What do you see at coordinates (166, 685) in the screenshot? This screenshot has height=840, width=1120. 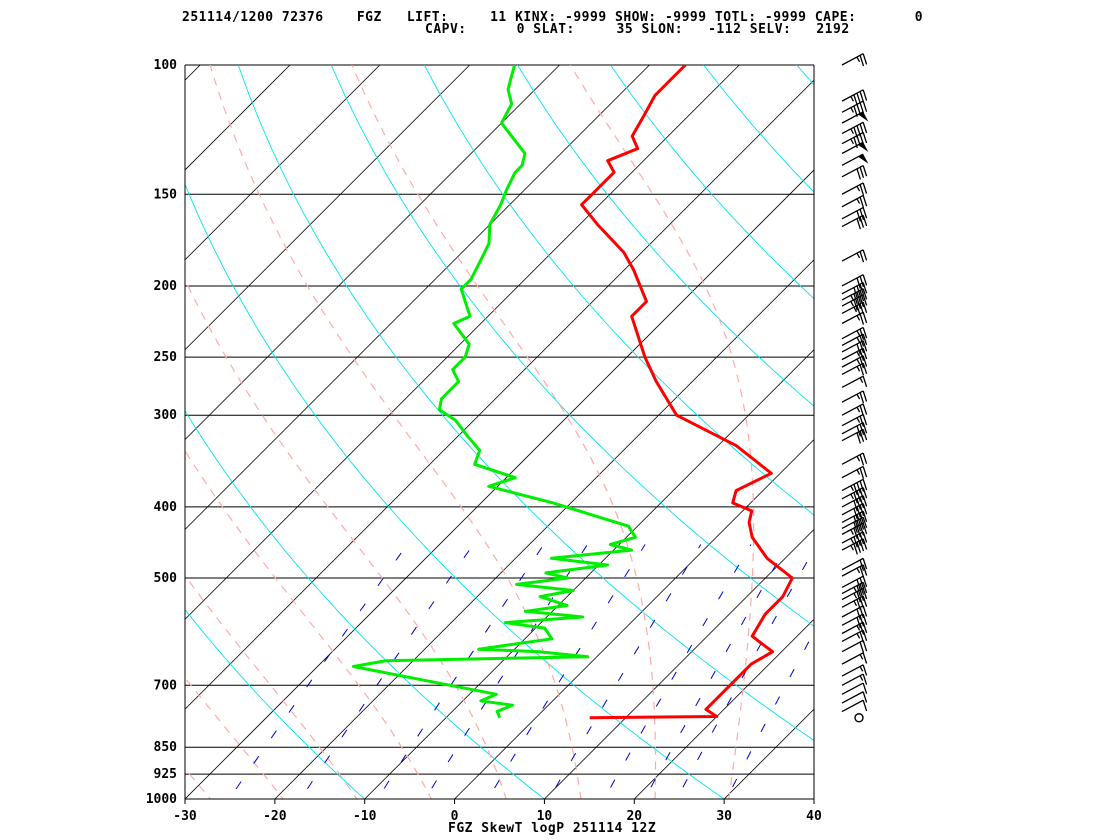 I see `pressure-tick-label: 700` at bounding box center [166, 685].